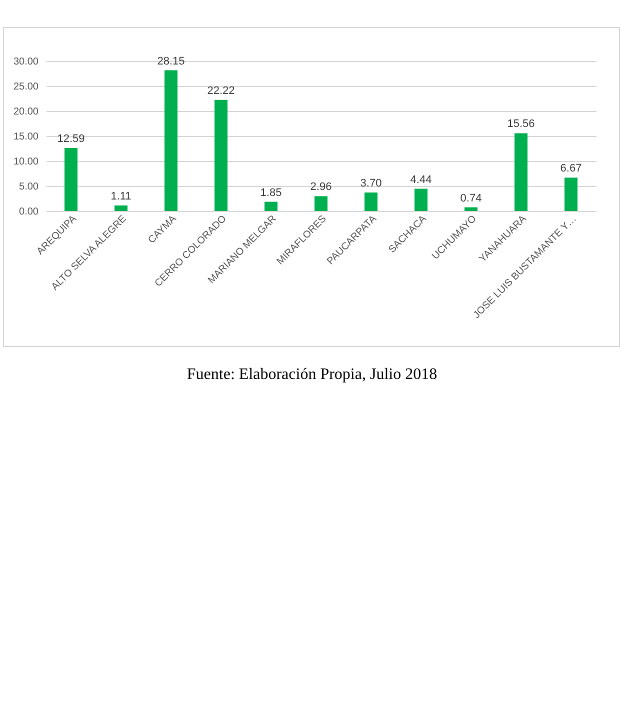  I want to click on data-label: 1.11, so click(121, 196).